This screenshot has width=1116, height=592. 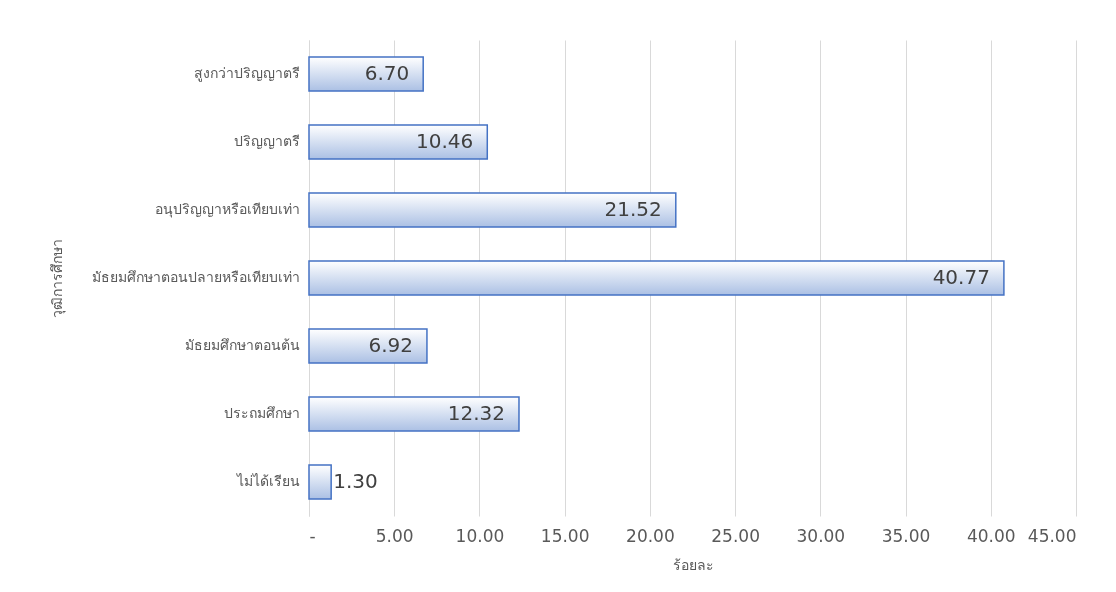 I want to click on x-tick-label: 25.00, so click(x=735, y=535).